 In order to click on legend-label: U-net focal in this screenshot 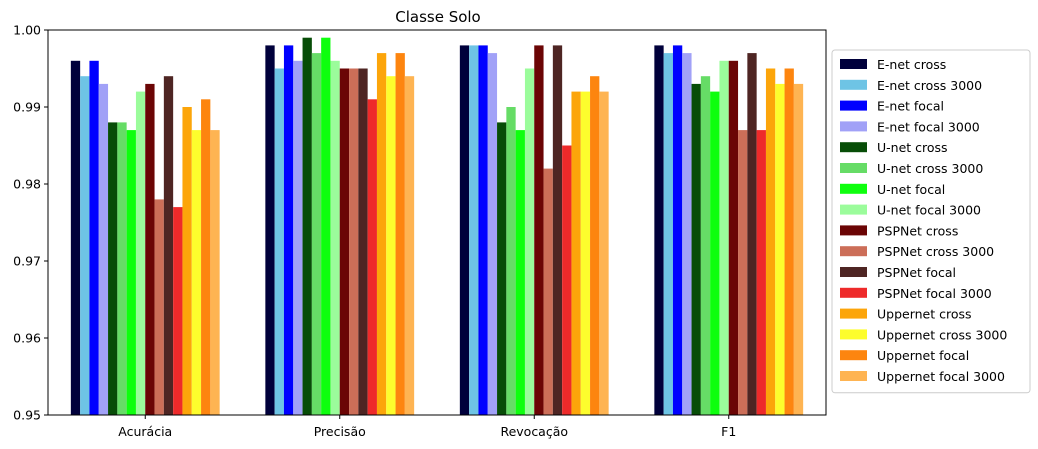, I will do `click(911, 189)`.